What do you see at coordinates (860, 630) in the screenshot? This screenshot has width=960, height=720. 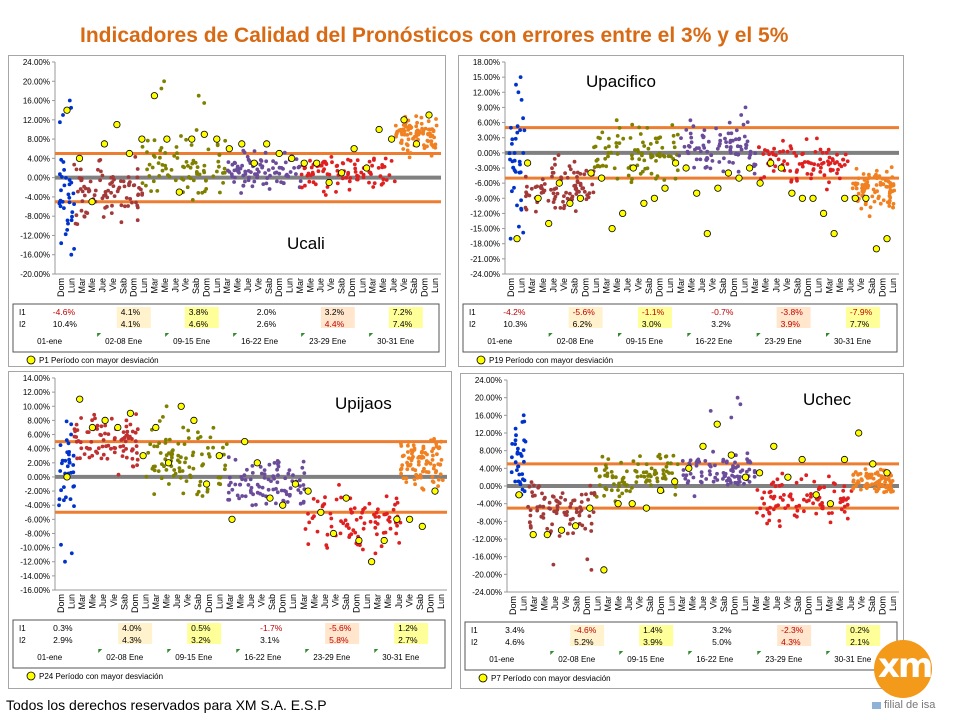 I see `indicator-value: 0.2%` at bounding box center [860, 630].